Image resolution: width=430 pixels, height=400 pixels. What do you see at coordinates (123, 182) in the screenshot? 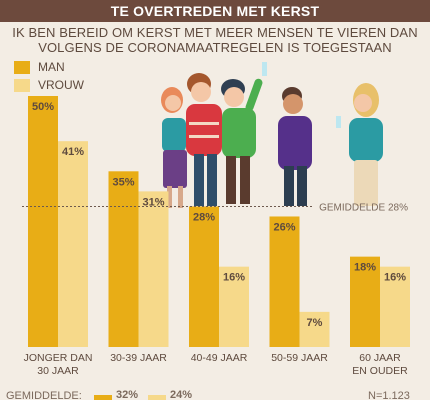
I see `data-label-man-1: 35%` at bounding box center [123, 182].